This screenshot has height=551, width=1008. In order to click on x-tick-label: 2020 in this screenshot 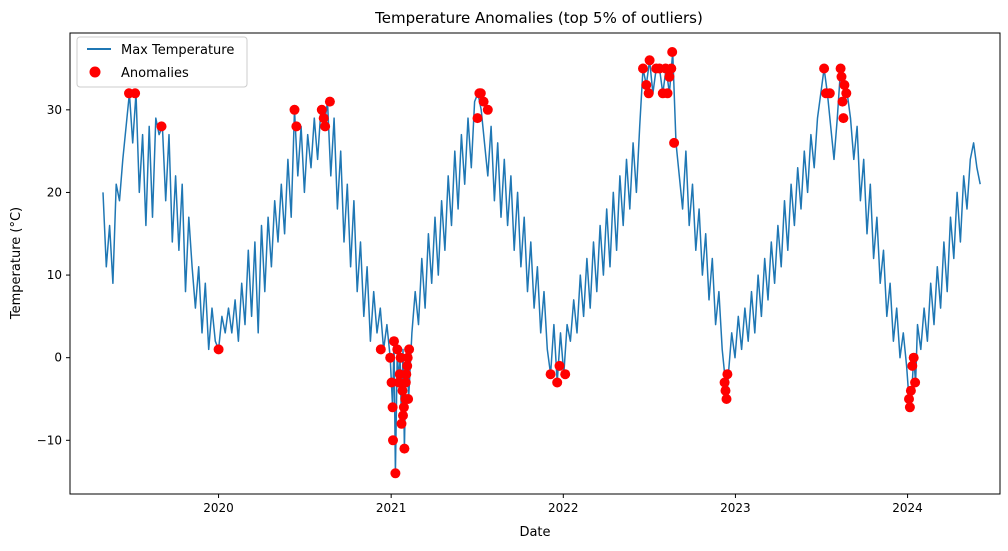, I will do `click(218, 508)`.